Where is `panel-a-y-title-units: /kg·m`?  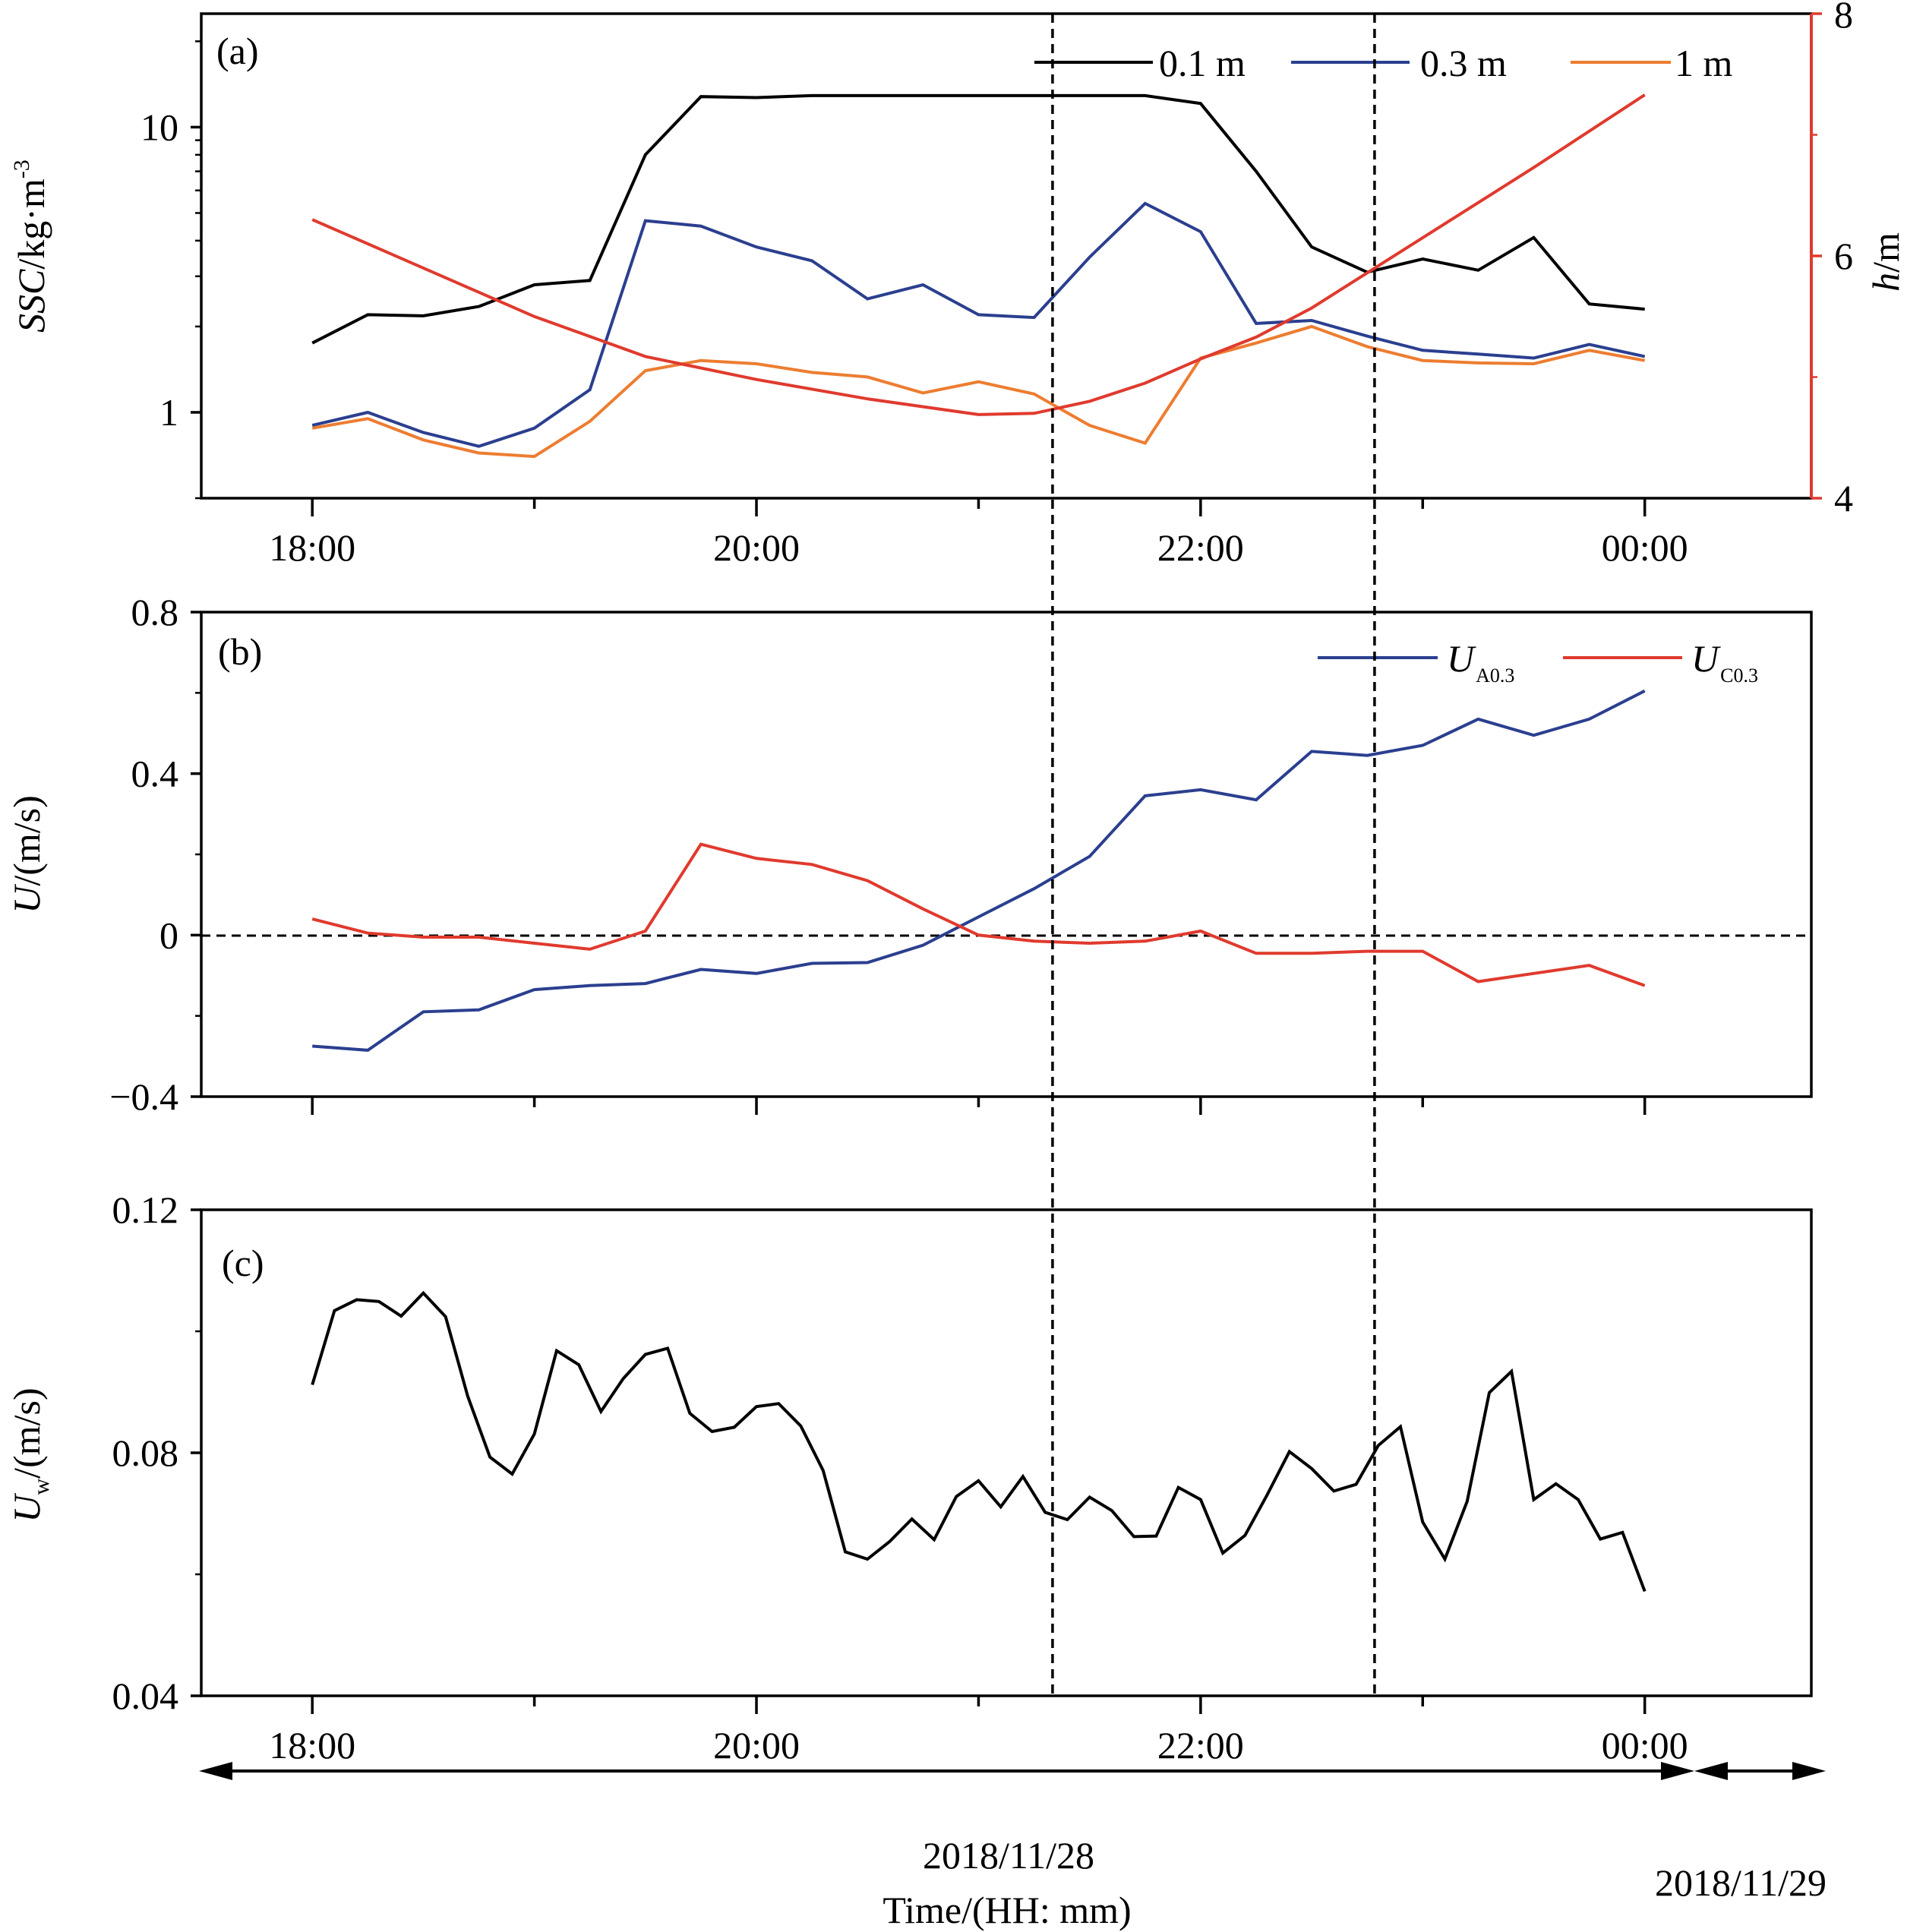 panel-a-y-title-units: /kg·m is located at coordinates (31, 224).